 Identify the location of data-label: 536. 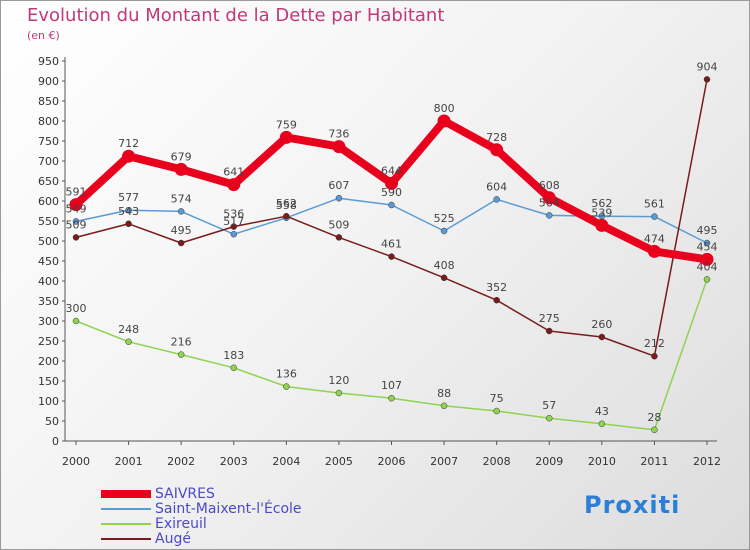
(233, 214).